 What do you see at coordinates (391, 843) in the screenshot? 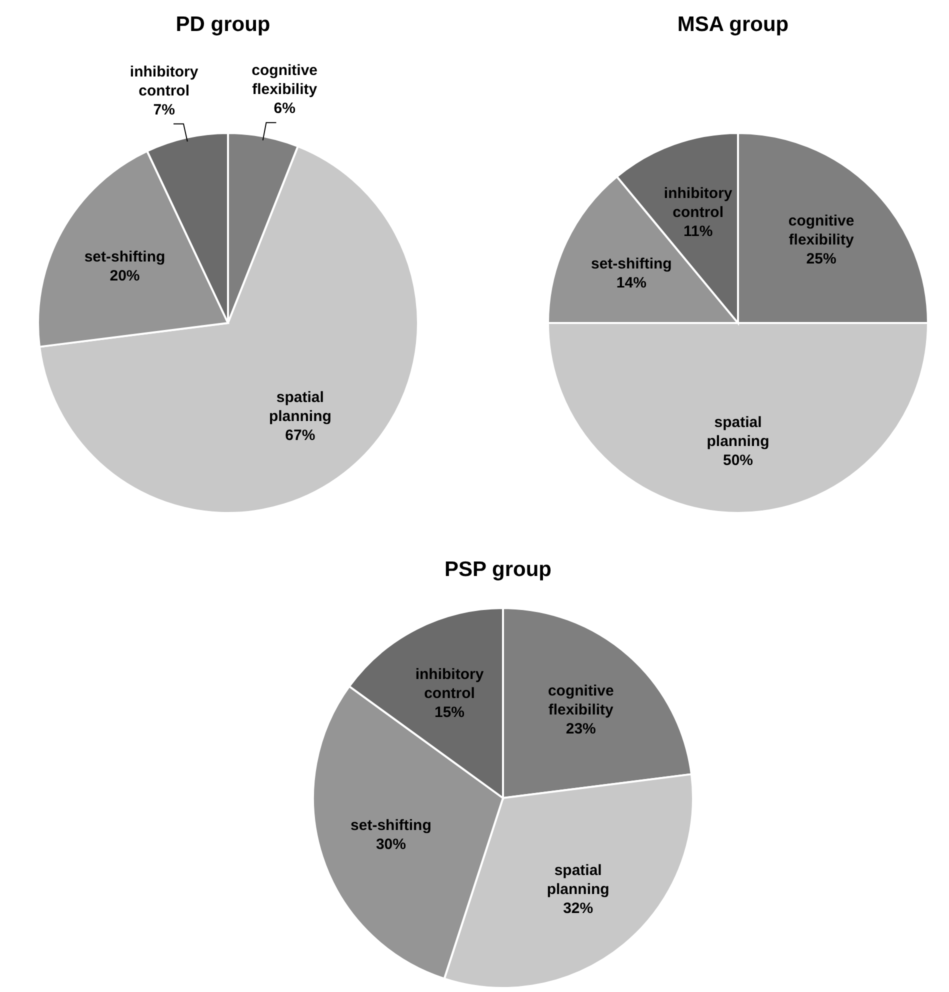
I see `data-label: 30%` at bounding box center [391, 843].